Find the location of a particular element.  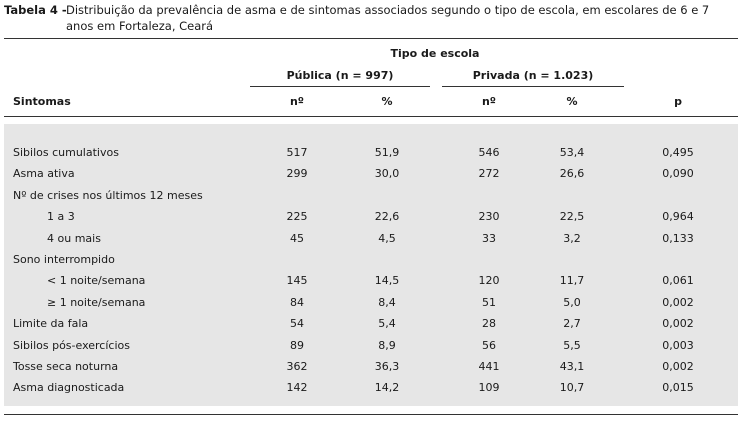

cell-n-privada: 230 is located at coordinates (489, 216).